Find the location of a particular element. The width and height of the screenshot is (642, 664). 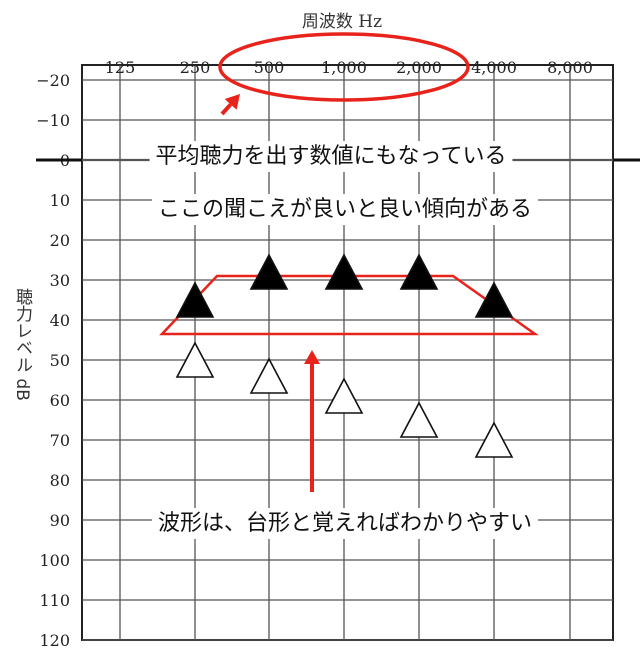

x-tick-label: 4,000 is located at coordinates (494, 67).